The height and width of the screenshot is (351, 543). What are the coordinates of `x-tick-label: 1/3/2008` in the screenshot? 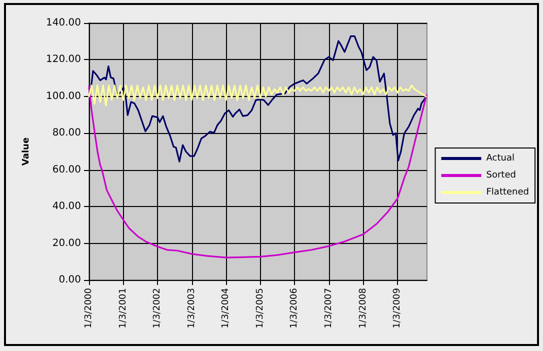 It's located at (363, 308).